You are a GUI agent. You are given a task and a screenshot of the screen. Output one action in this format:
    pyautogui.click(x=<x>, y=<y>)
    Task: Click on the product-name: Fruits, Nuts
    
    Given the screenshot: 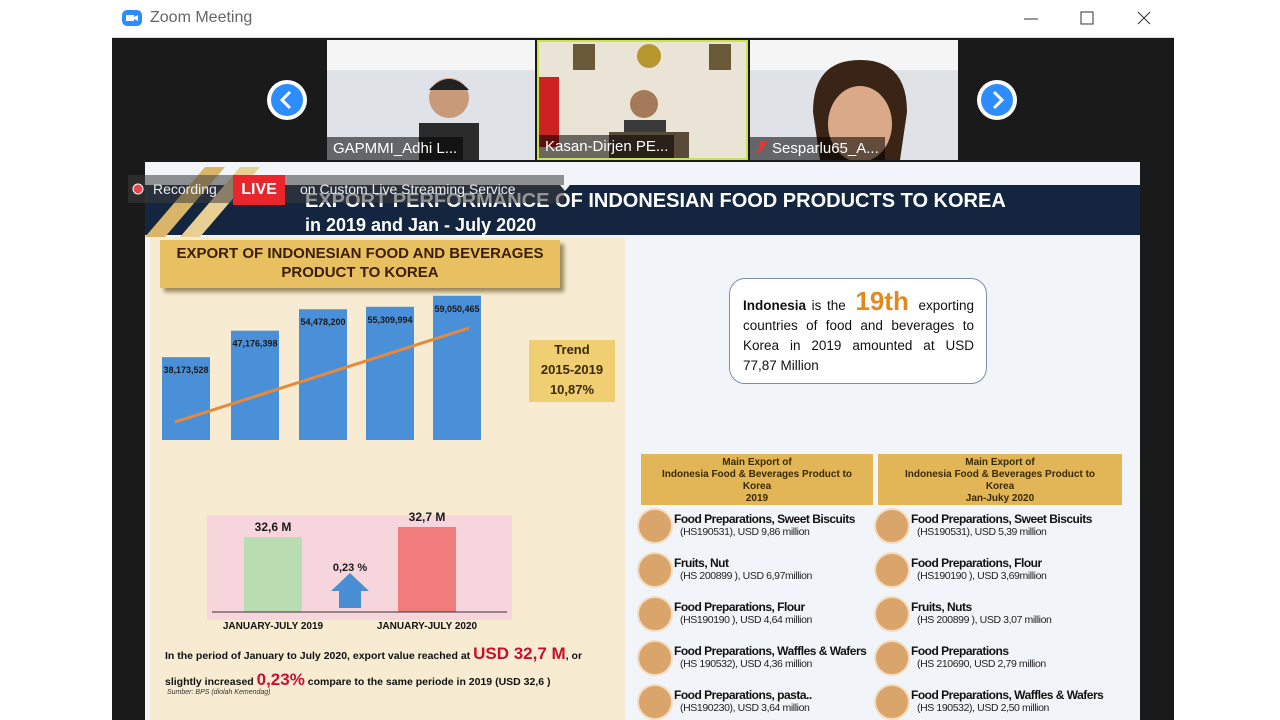 What is the action you would take?
    pyautogui.click(x=941, y=607)
    